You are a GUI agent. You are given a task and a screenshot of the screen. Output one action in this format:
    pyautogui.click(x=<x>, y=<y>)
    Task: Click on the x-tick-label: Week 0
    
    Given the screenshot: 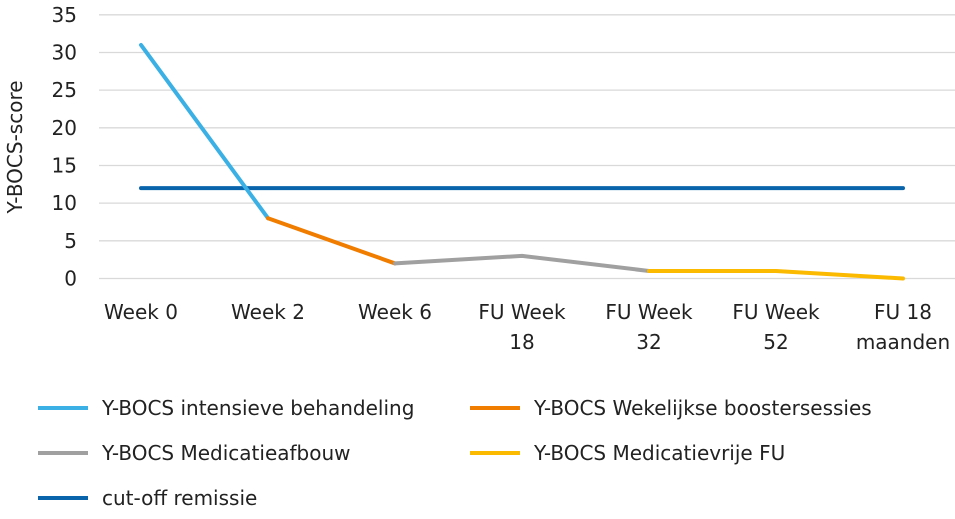 What is the action you would take?
    pyautogui.click(x=141, y=312)
    